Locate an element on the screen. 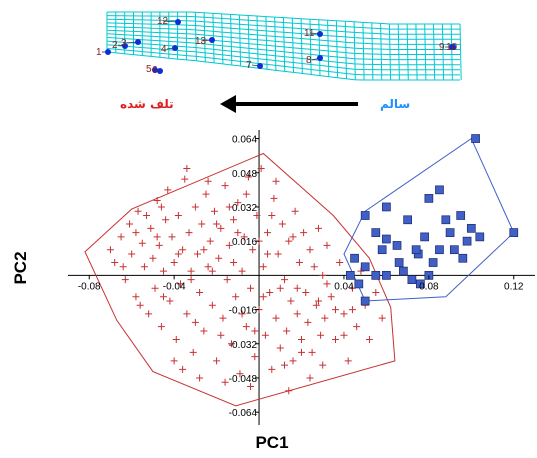  shape-change-arrow: سالم تلف شده is located at coordinates (265, 104).